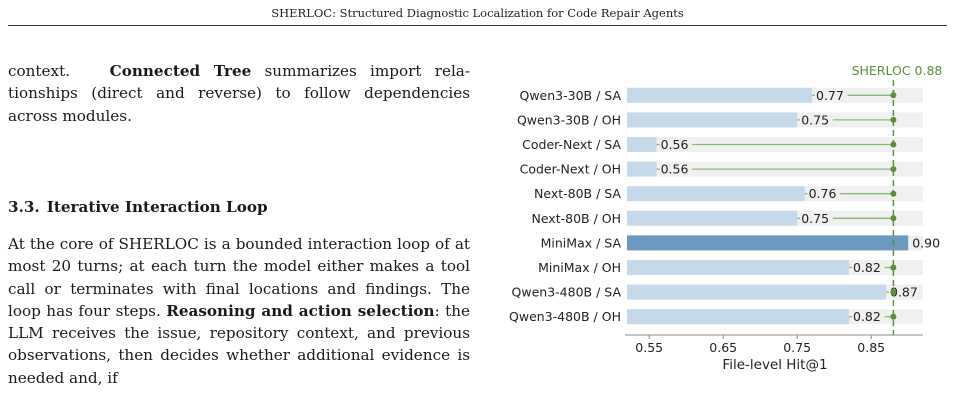  I want to click on category-label: Next-80B / SA, so click(577, 193).